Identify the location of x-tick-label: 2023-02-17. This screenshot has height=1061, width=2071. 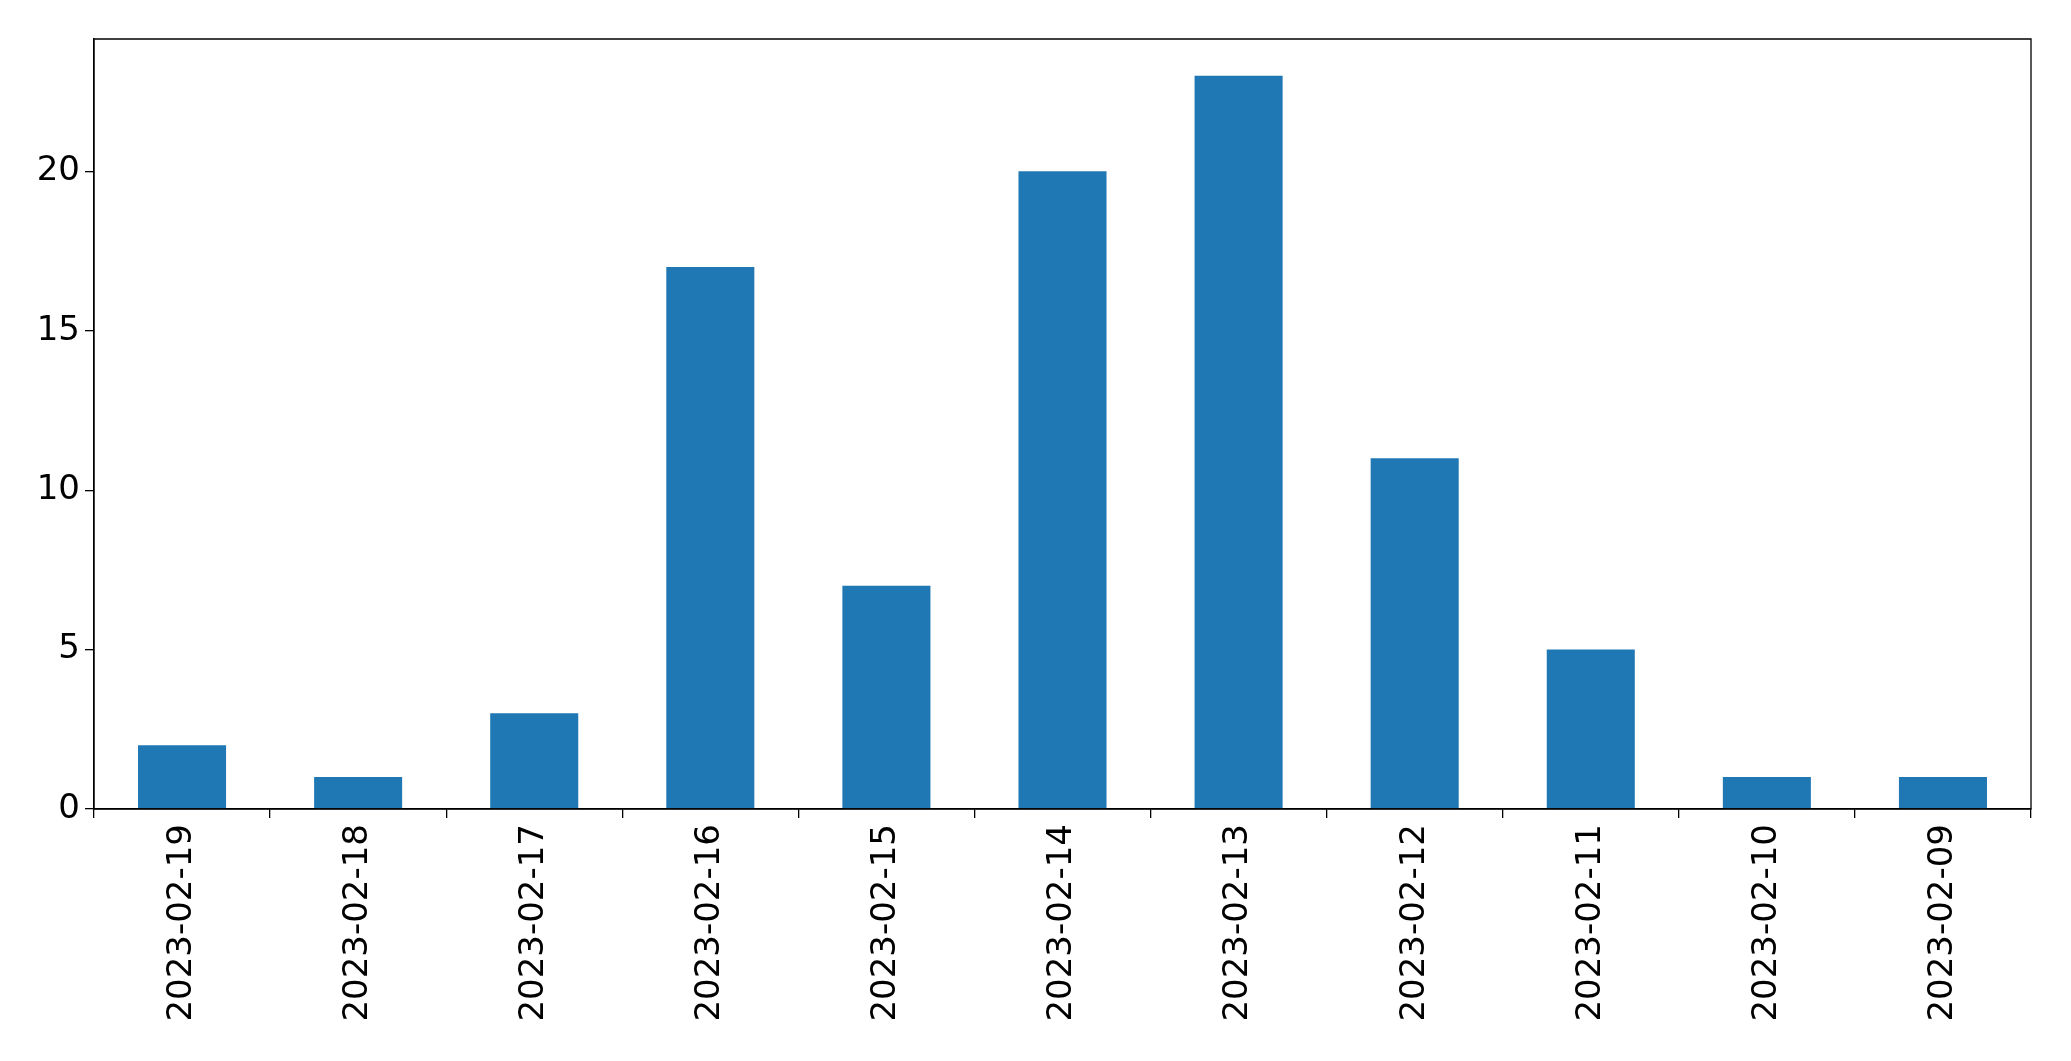
(531, 923).